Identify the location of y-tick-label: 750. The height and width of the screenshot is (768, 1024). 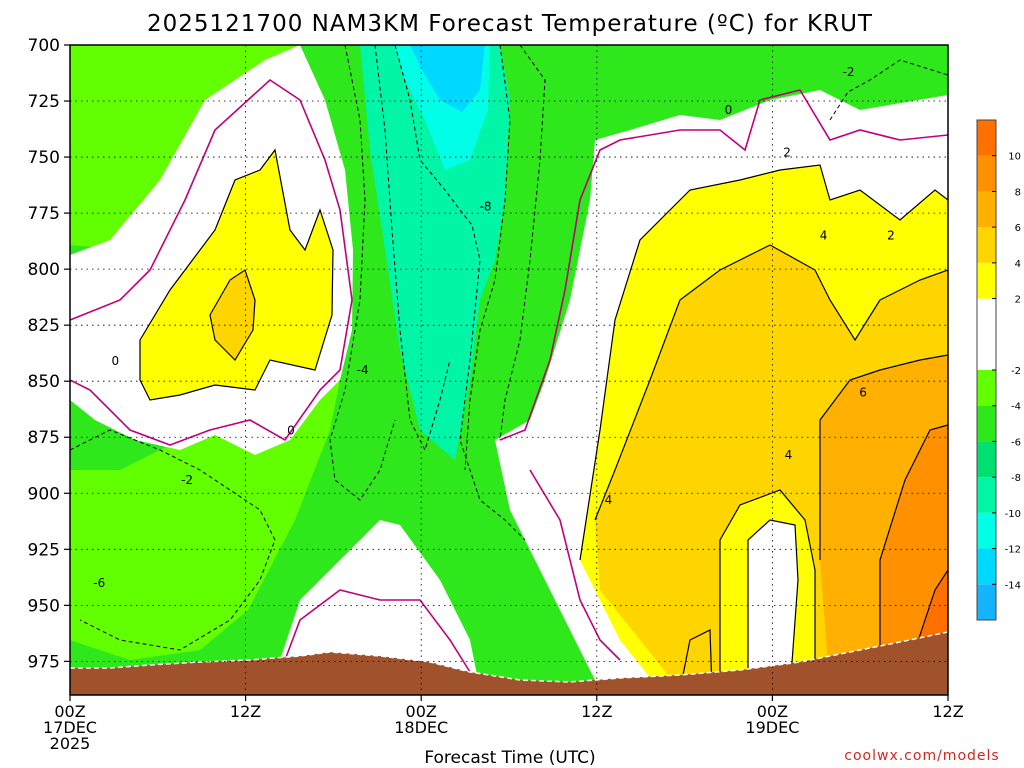
(44, 158).